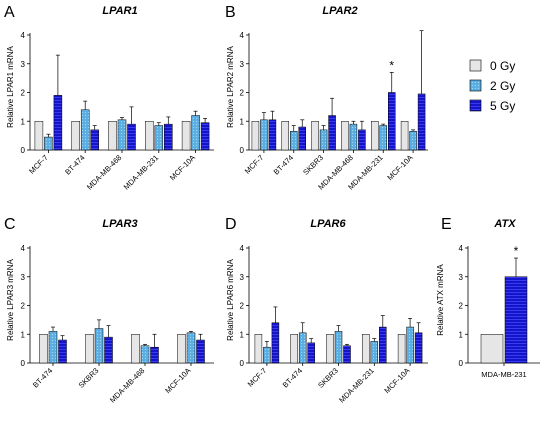 This screenshot has height=422, width=550. Describe the element at coordinates (38, 164) in the screenshot. I see `category-label-mcf-7: MCF-7` at that location.